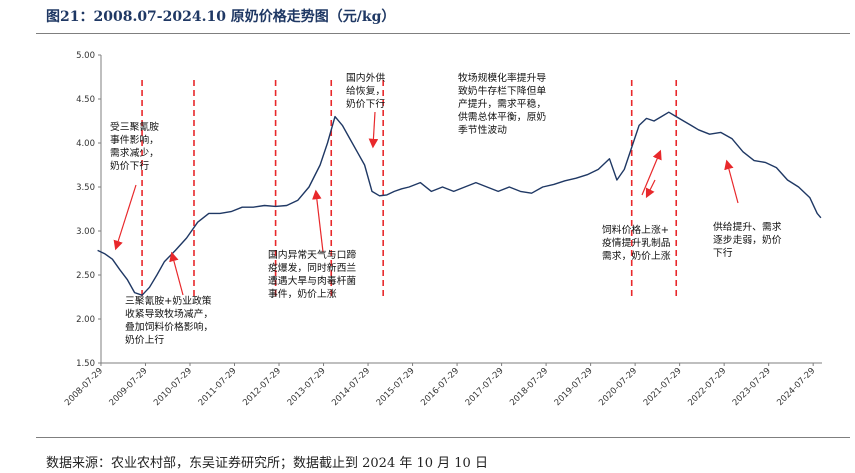 The image size is (855, 473). What do you see at coordinates (85, 144) in the screenshot?
I see `y-tick-label: 4.00` at bounding box center [85, 144].